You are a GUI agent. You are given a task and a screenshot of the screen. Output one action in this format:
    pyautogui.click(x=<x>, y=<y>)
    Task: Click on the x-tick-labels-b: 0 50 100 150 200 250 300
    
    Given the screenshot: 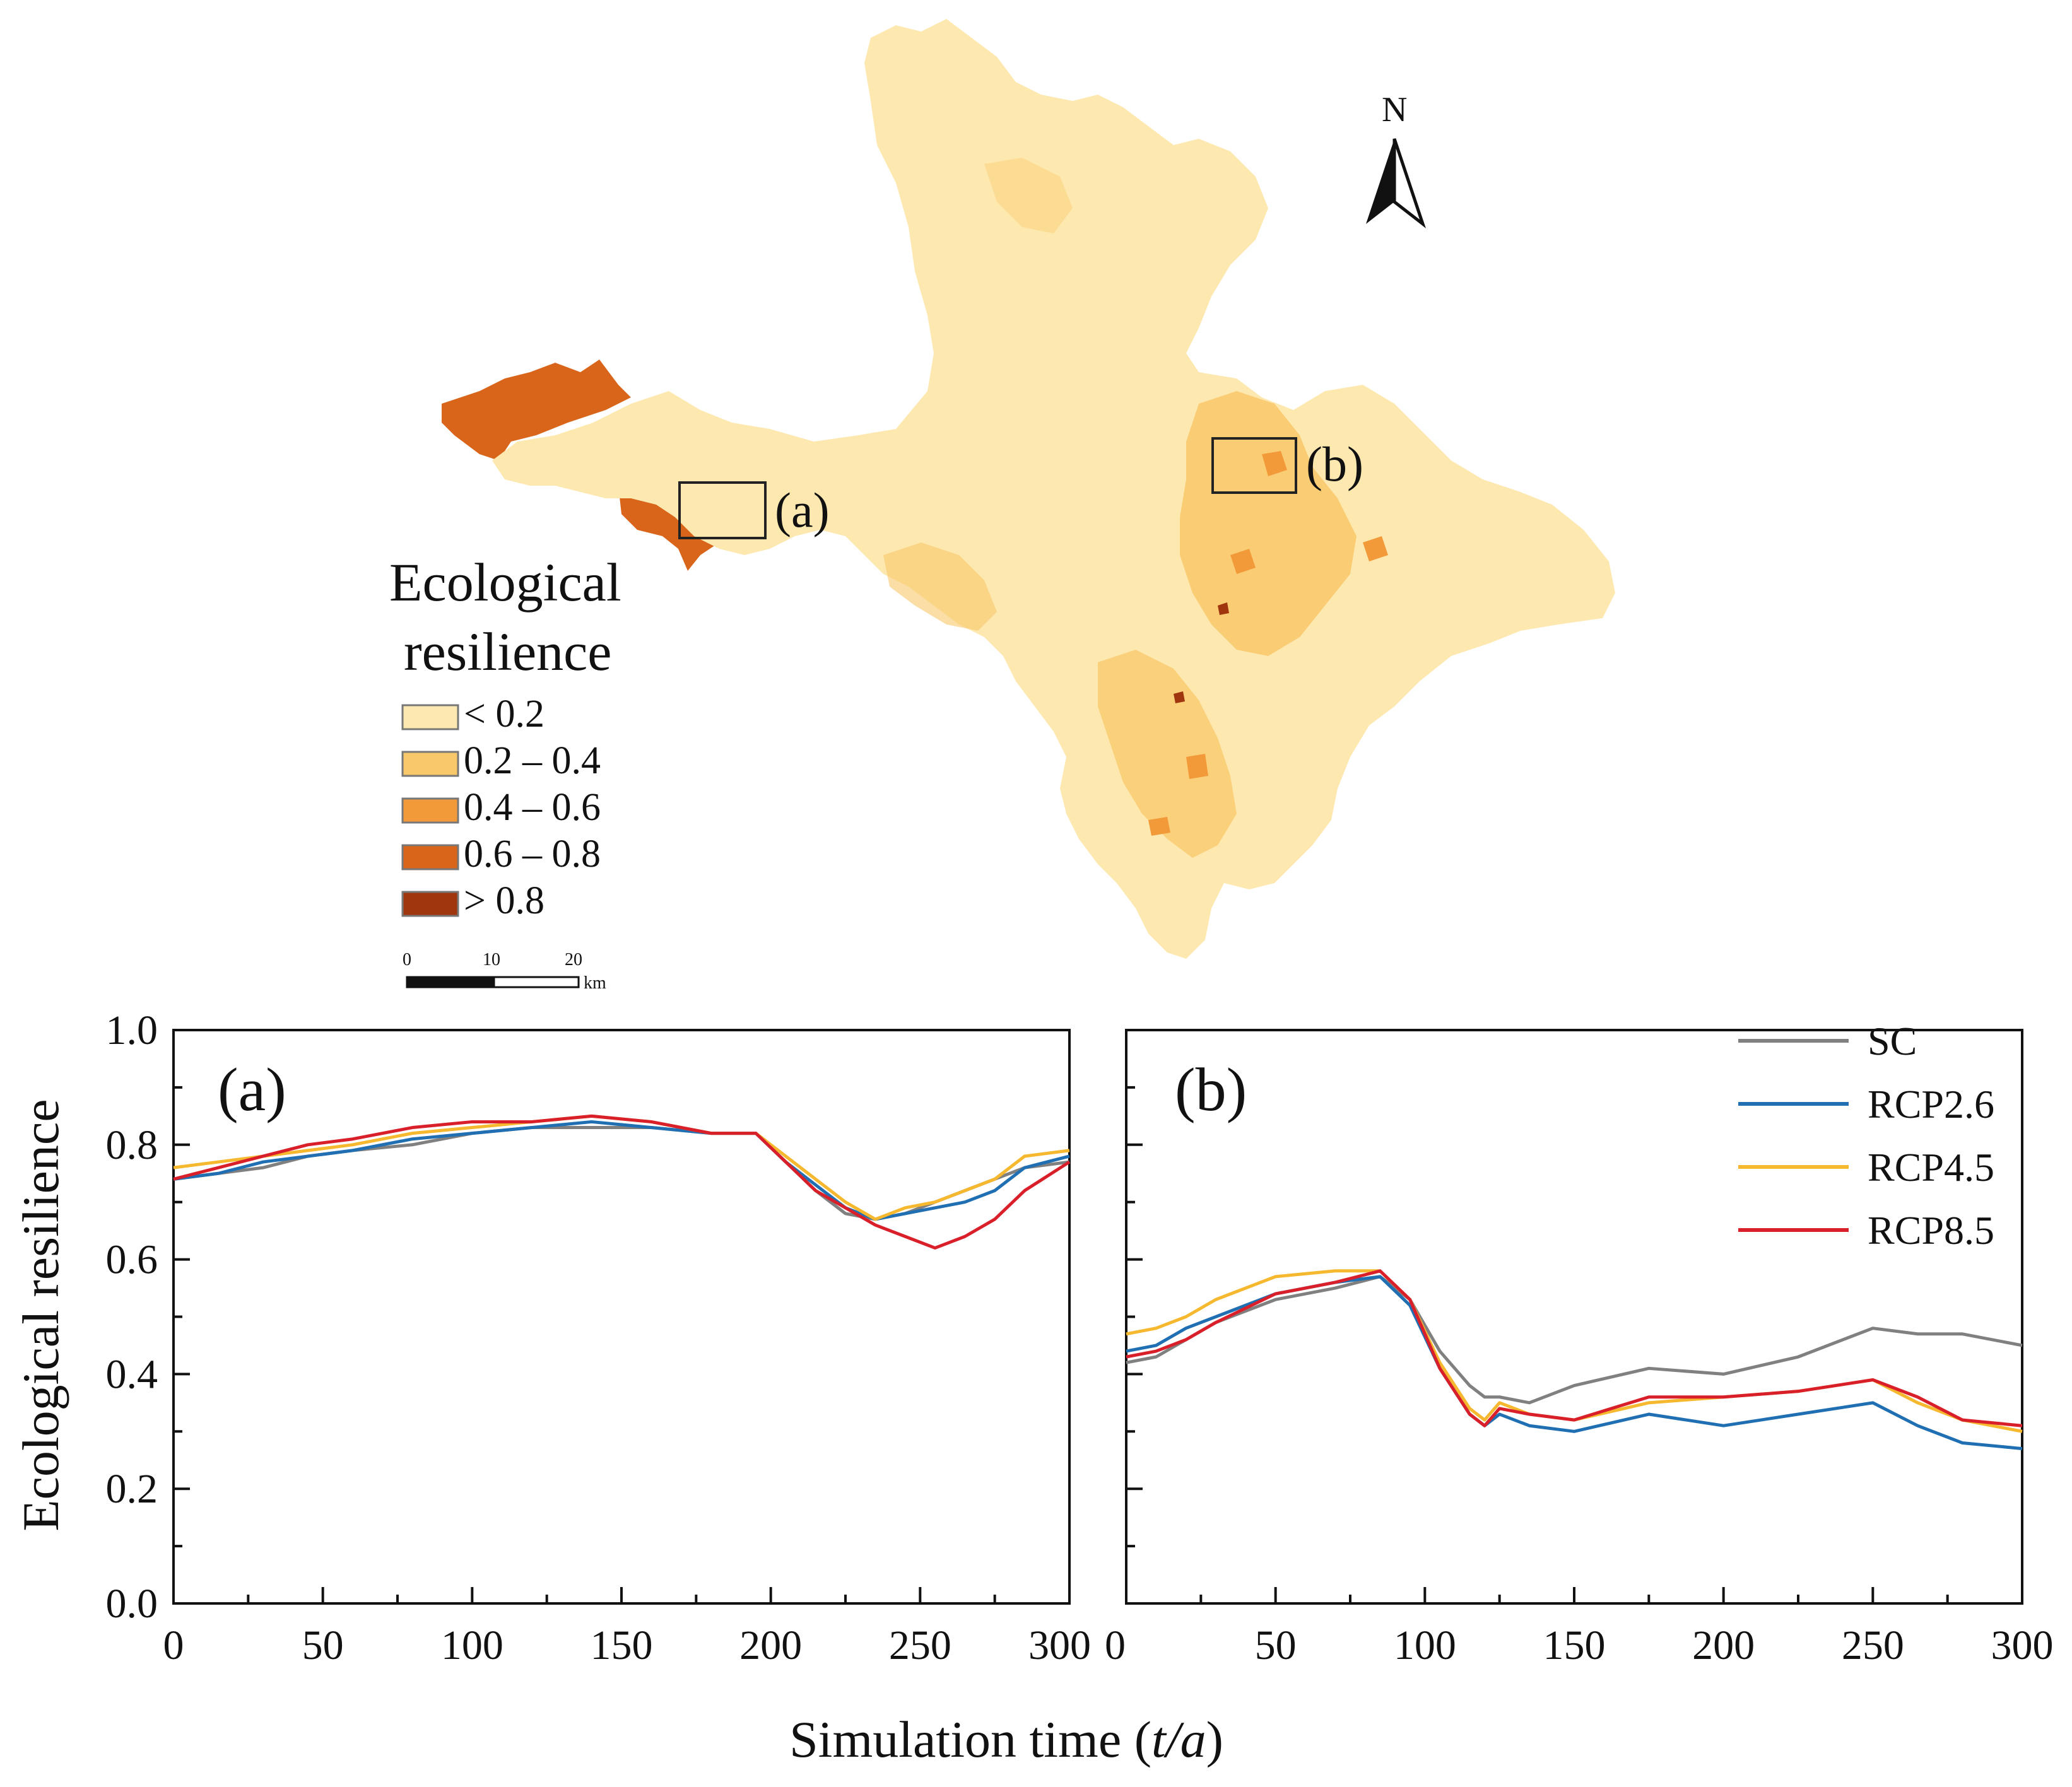 What is the action you would take?
    pyautogui.click(x=1579, y=1645)
    